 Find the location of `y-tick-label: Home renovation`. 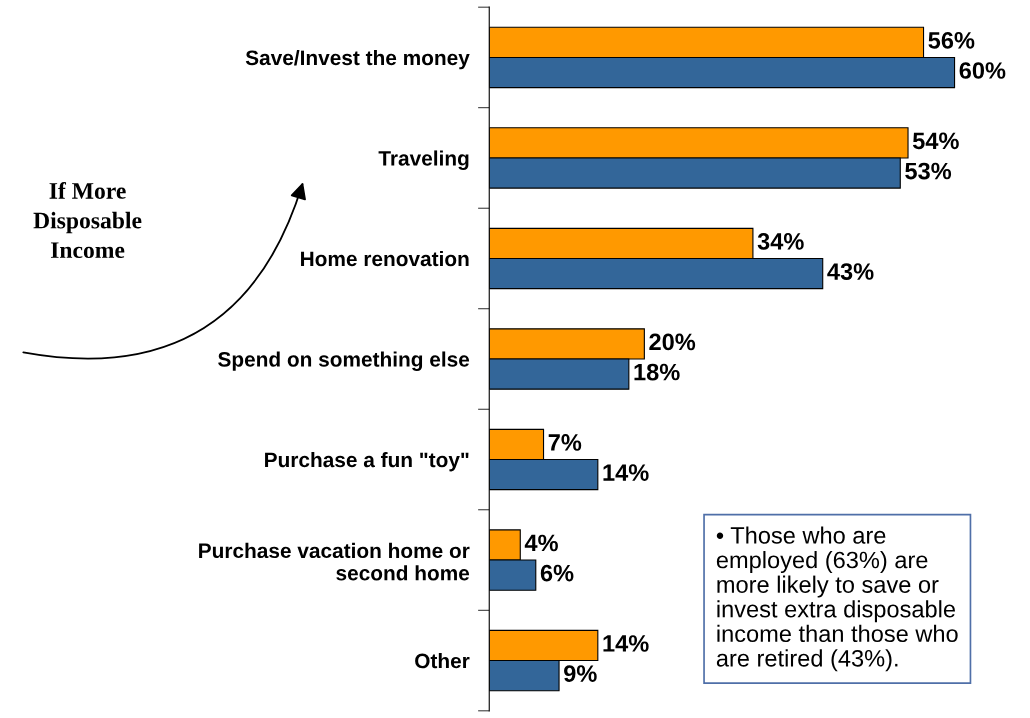

y-tick-label: Home renovation is located at coordinates (385, 258).